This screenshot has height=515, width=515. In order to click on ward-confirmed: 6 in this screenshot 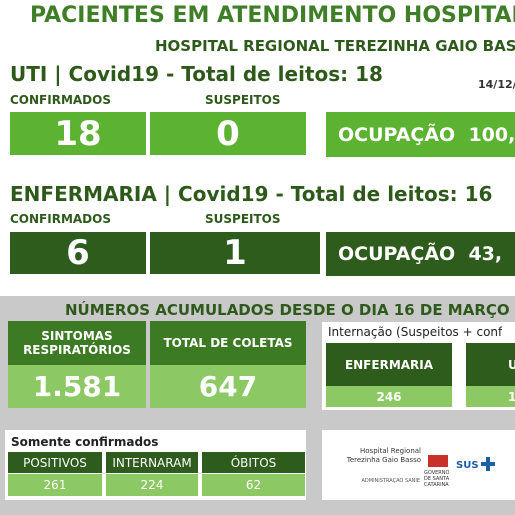, I will do `click(78, 253)`.